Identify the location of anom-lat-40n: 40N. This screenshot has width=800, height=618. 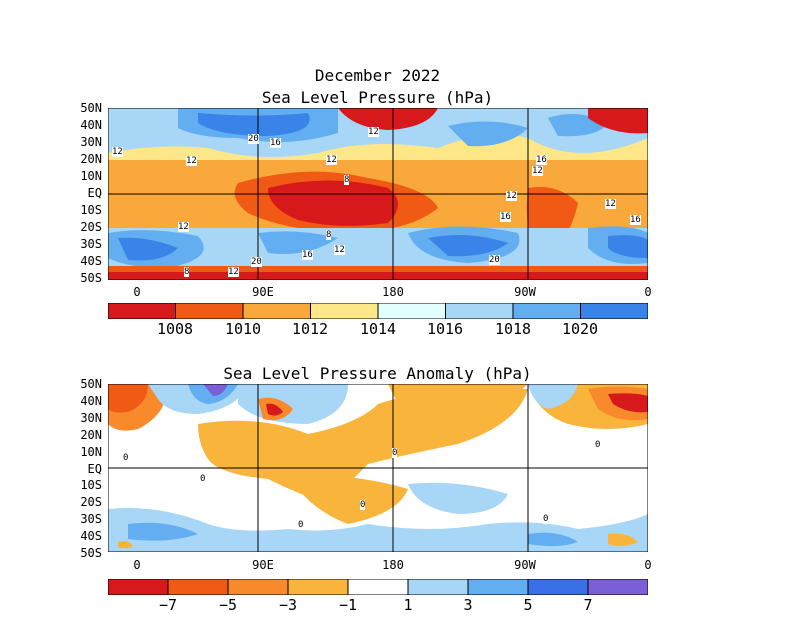
(91, 401).